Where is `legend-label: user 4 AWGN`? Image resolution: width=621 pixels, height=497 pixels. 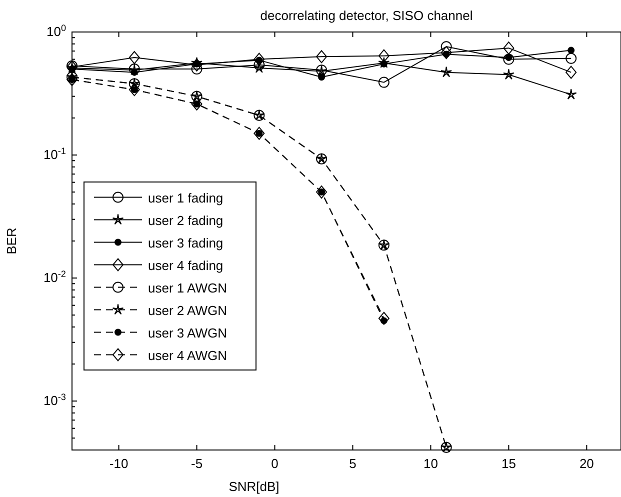
legend-label: user 4 AWGN is located at coordinates (187, 355).